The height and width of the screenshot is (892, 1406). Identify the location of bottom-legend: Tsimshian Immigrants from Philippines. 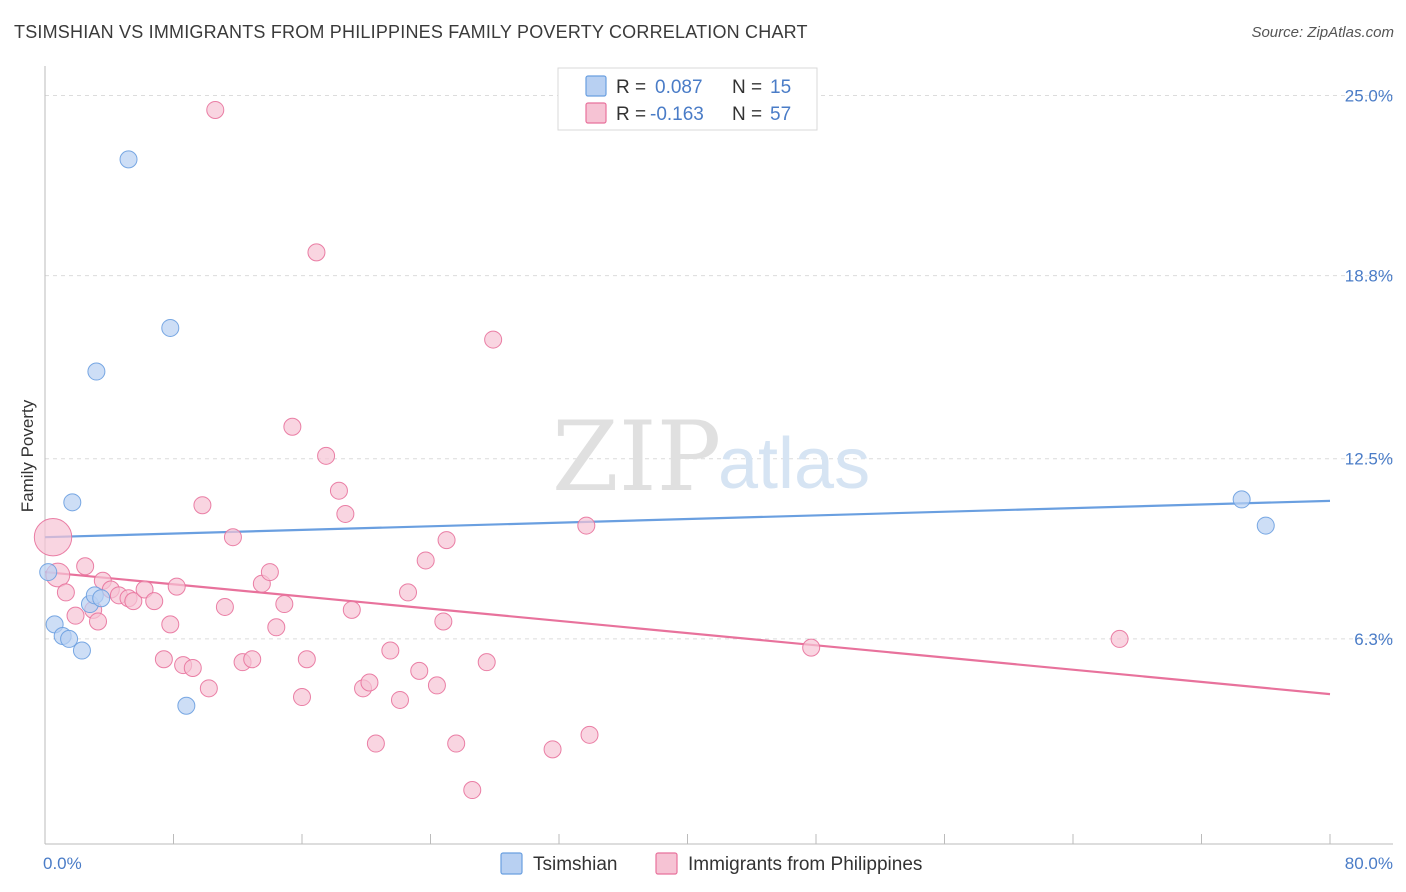
(711, 863).